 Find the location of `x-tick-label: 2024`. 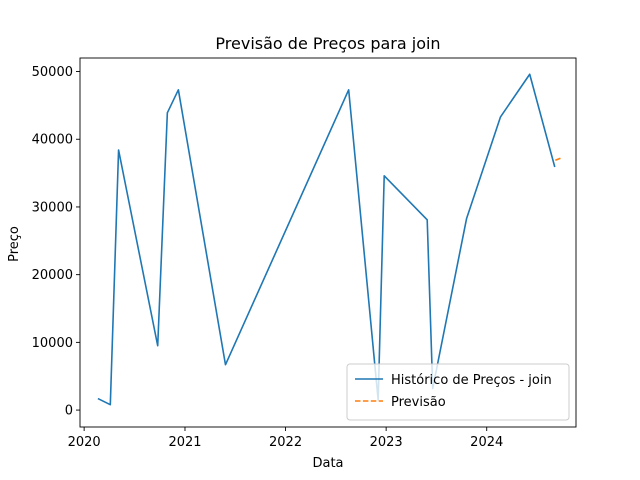

x-tick-label: 2024 is located at coordinates (486, 442).